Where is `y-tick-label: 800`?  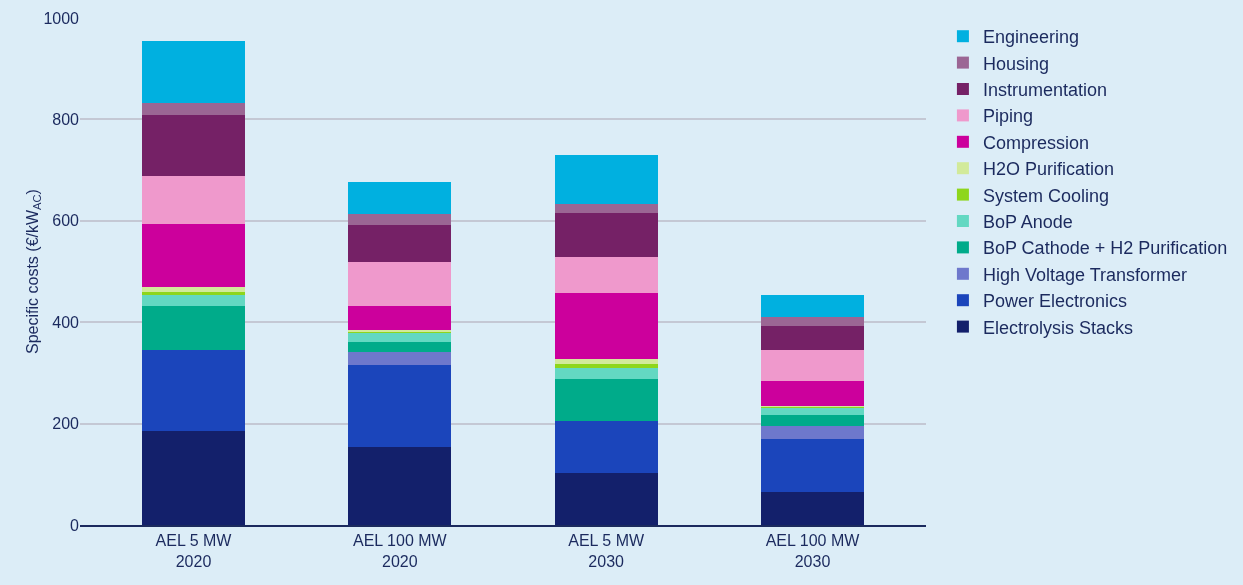 y-tick-label: 800 is located at coordinates (66, 119).